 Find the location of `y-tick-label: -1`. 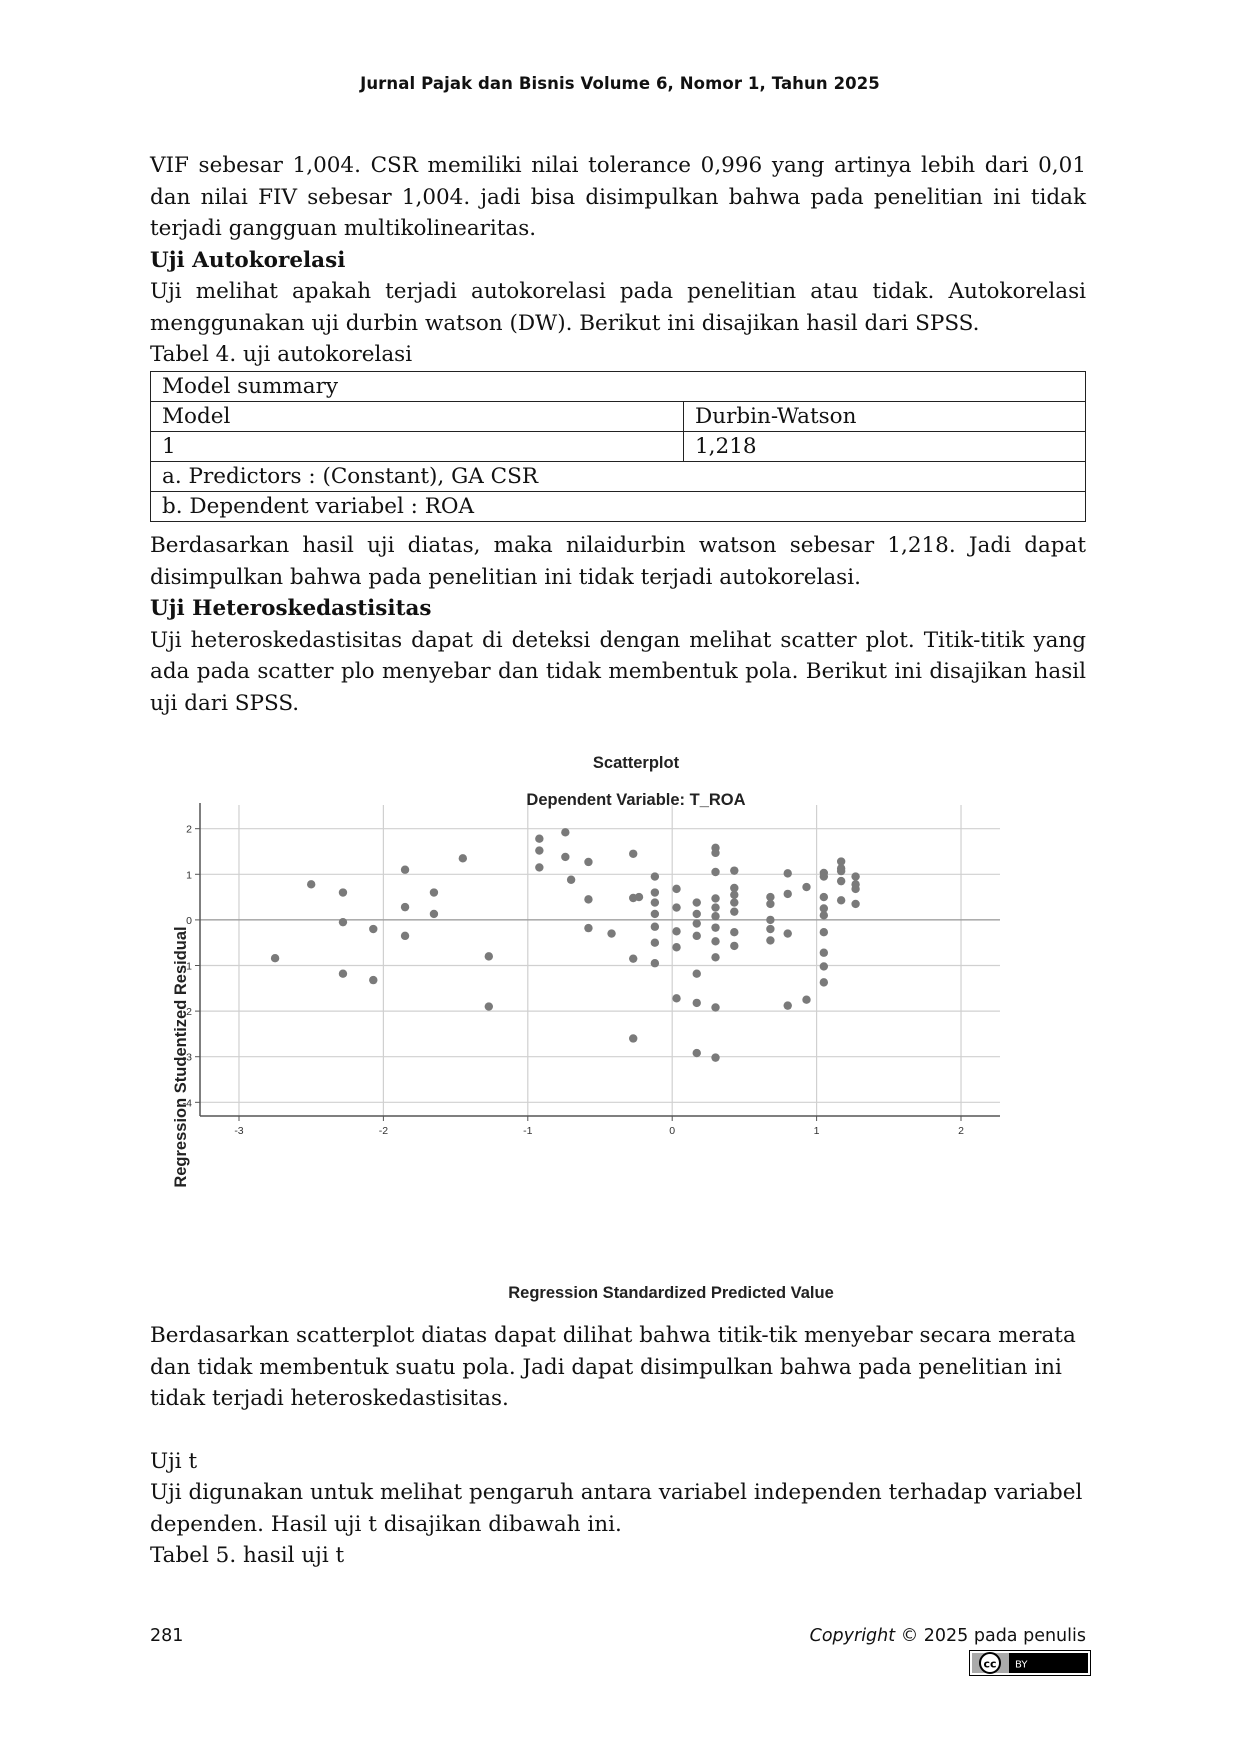

y-tick-label: -1 is located at coordinates (187, 967).